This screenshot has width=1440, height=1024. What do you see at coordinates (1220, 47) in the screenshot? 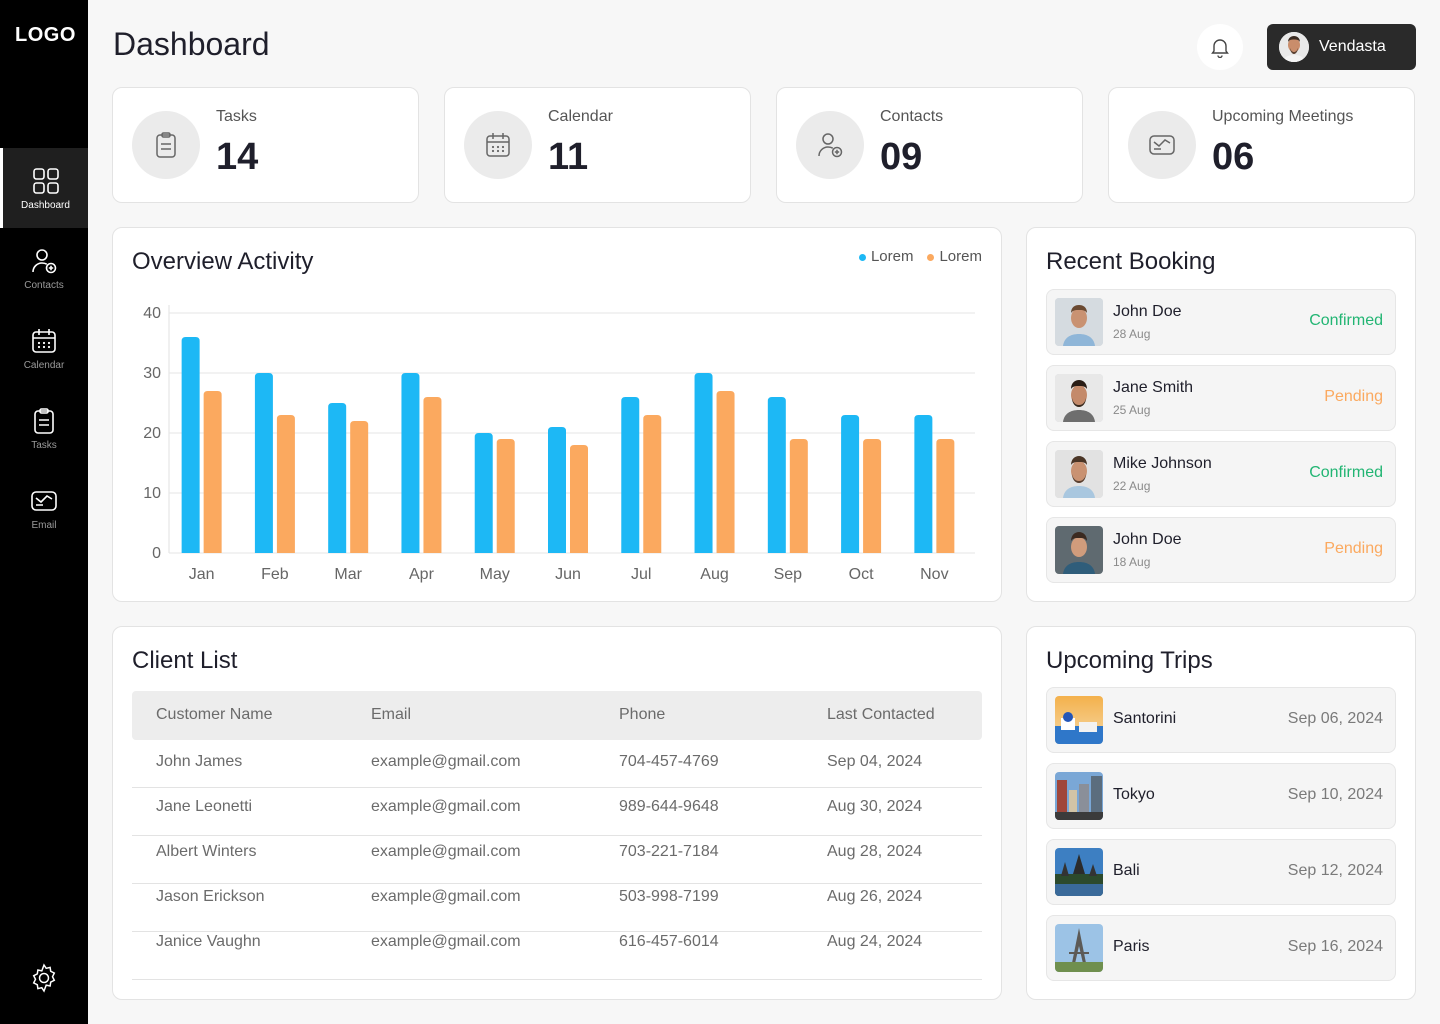
I see `notification-button` at bounding box center [1220, 47].